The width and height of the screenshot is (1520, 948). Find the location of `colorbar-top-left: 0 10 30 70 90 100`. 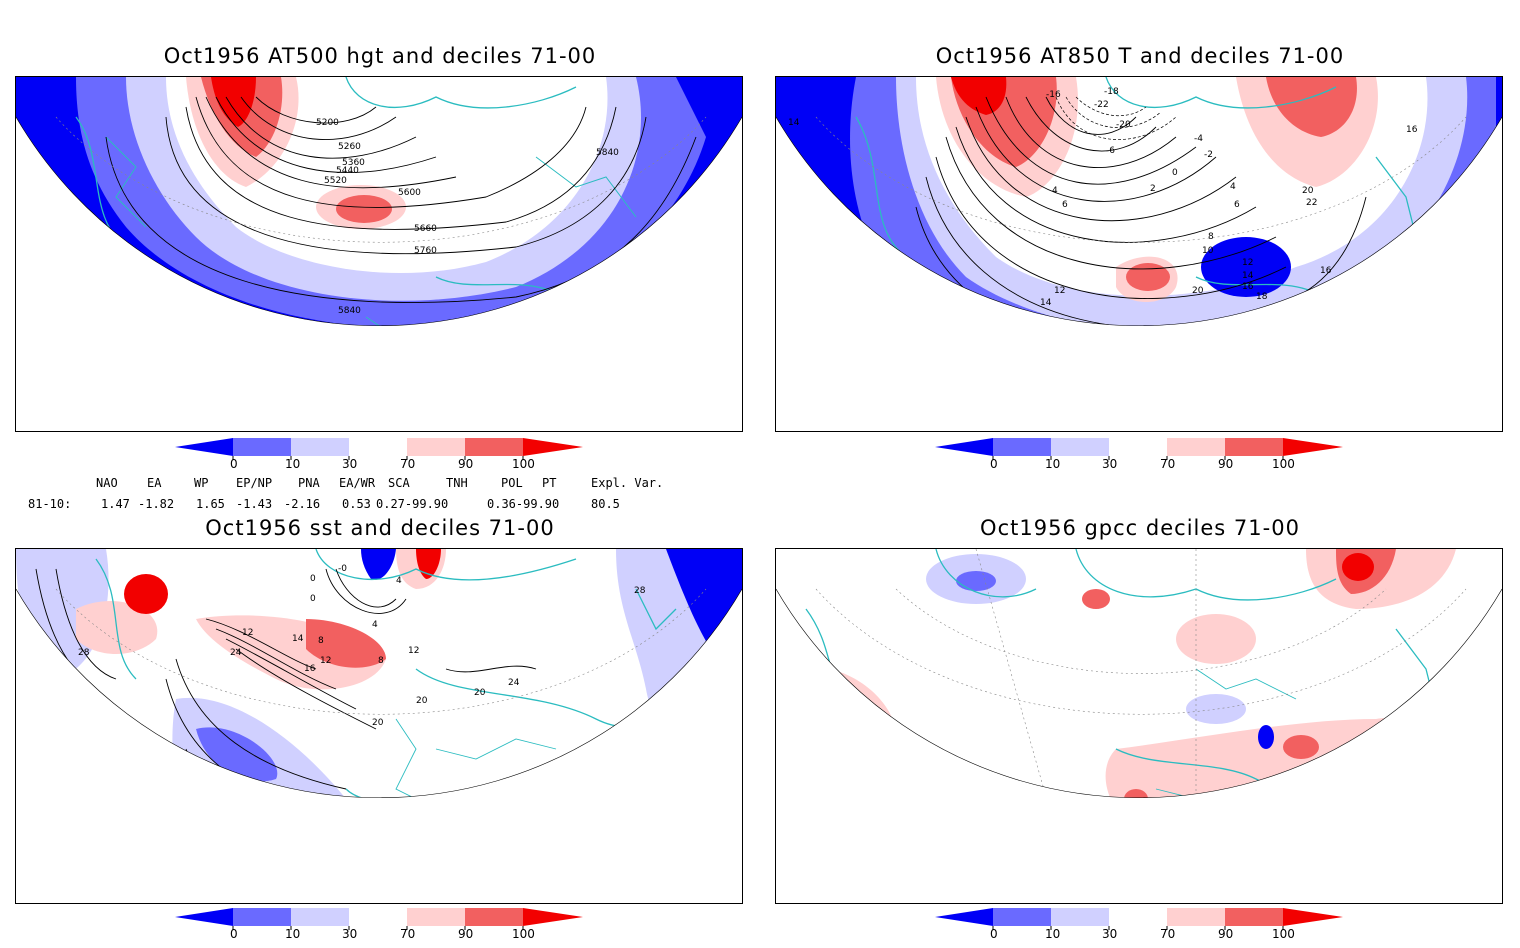

colorbar-top-left: 0 10 30 70 90 100 is located at coordinates (385, 458).